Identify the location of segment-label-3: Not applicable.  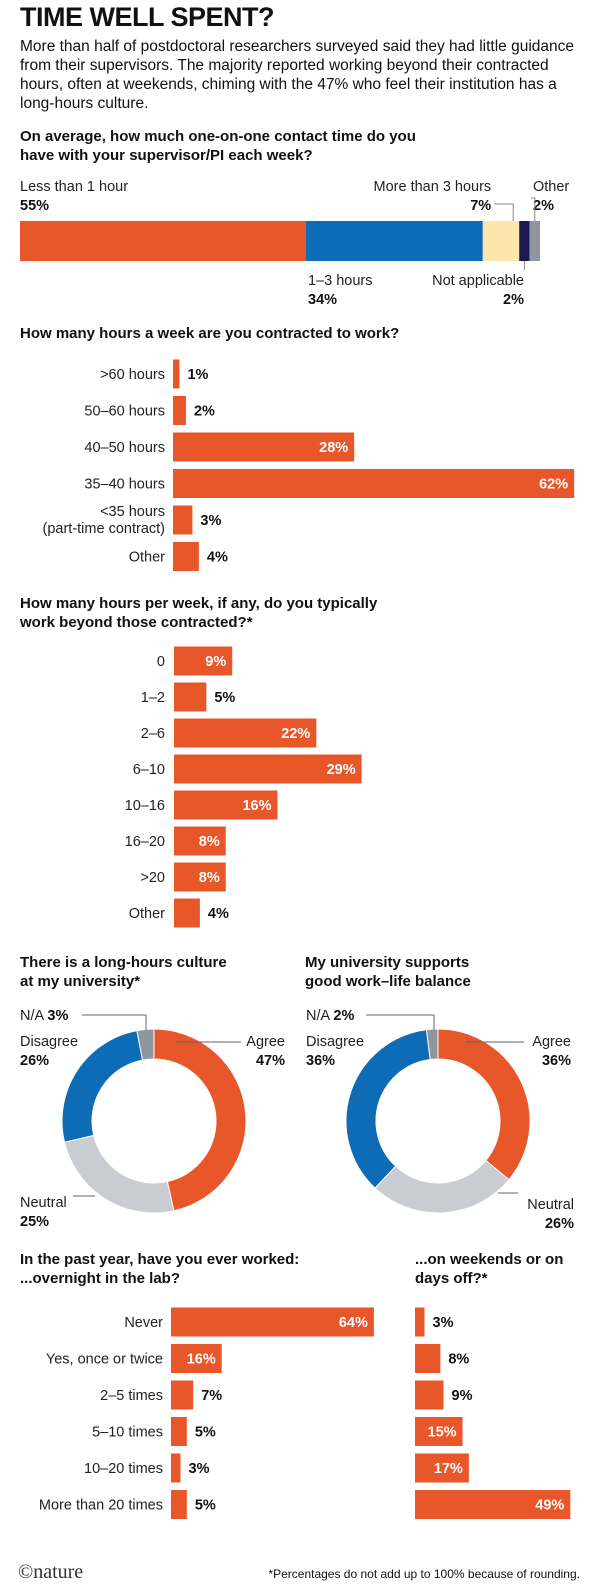
(478, 281).